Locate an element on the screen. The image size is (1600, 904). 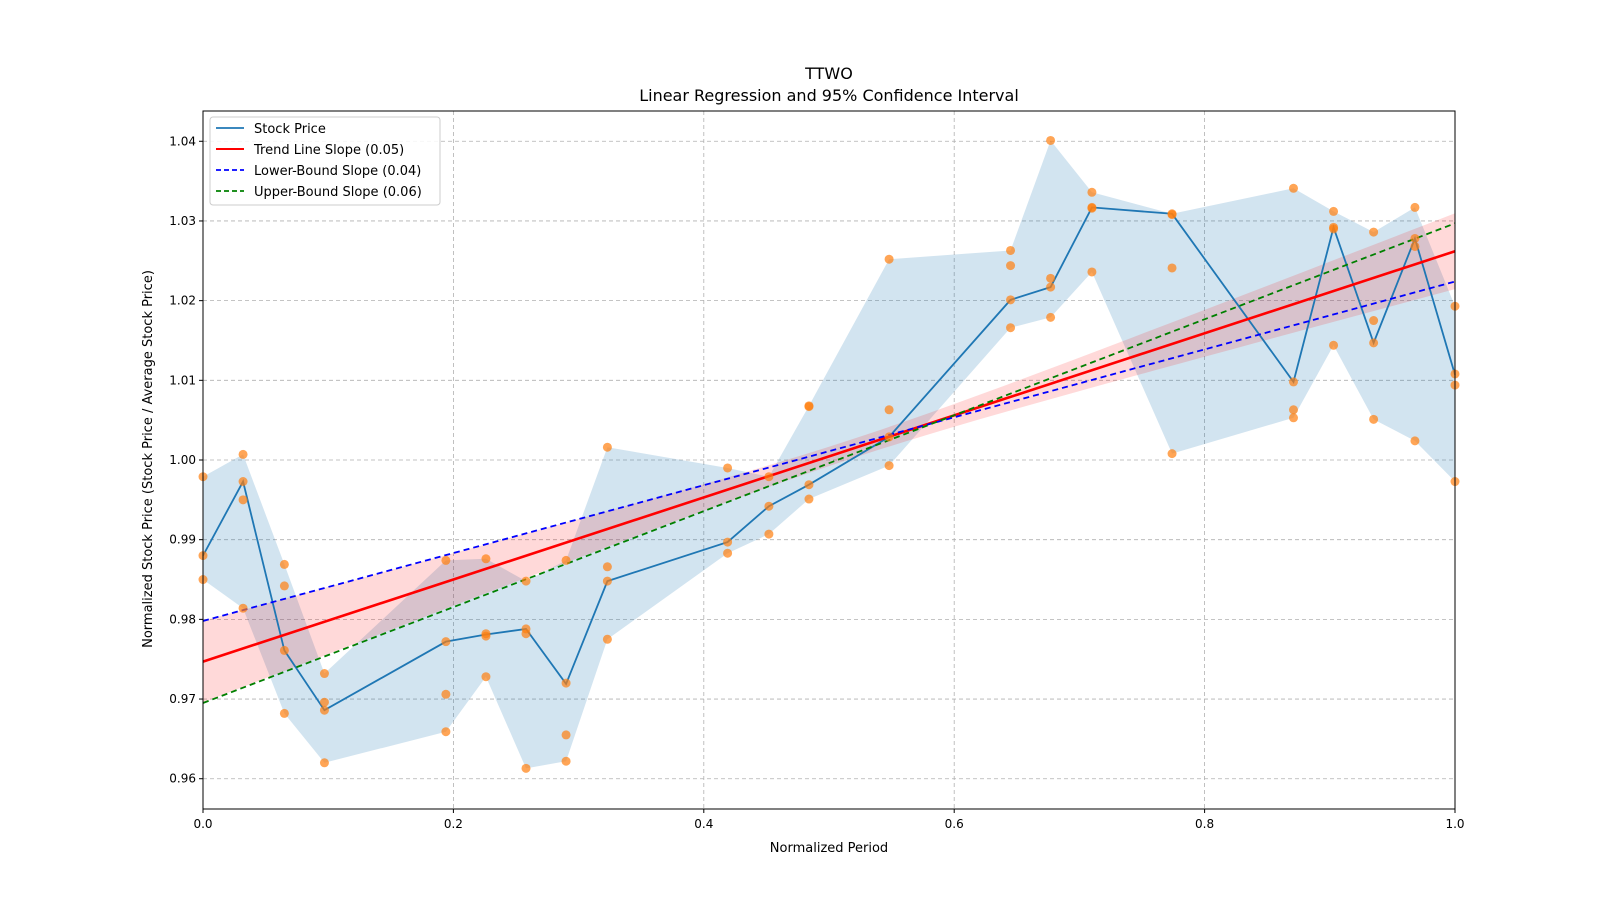
x-tick-label: 0.8 is located at coordinates (1204, 824).